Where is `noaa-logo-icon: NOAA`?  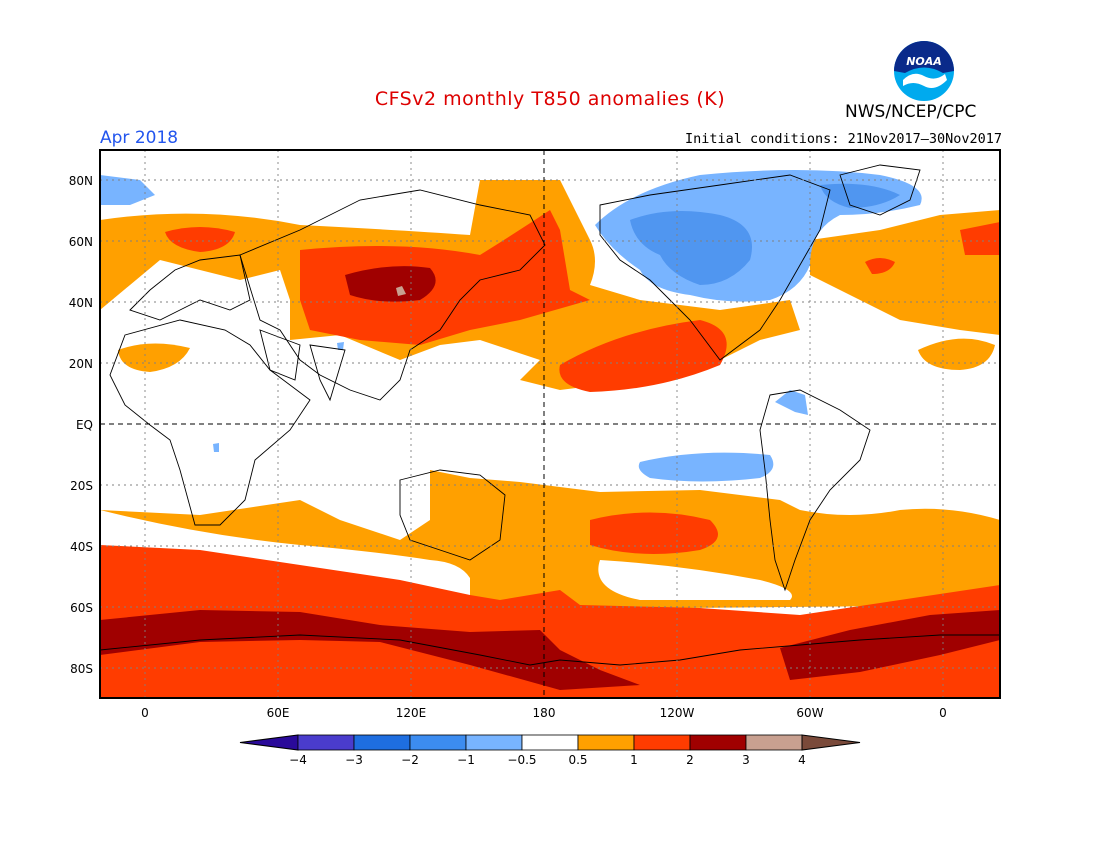
noaa-logo-icon: NOAA is located at coordinates (924, 71).